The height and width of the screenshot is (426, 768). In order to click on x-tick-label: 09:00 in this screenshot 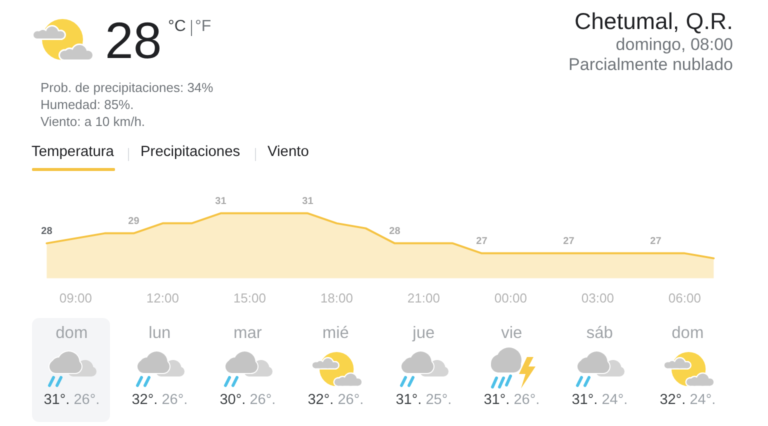, I will do `click(75, 298)`.